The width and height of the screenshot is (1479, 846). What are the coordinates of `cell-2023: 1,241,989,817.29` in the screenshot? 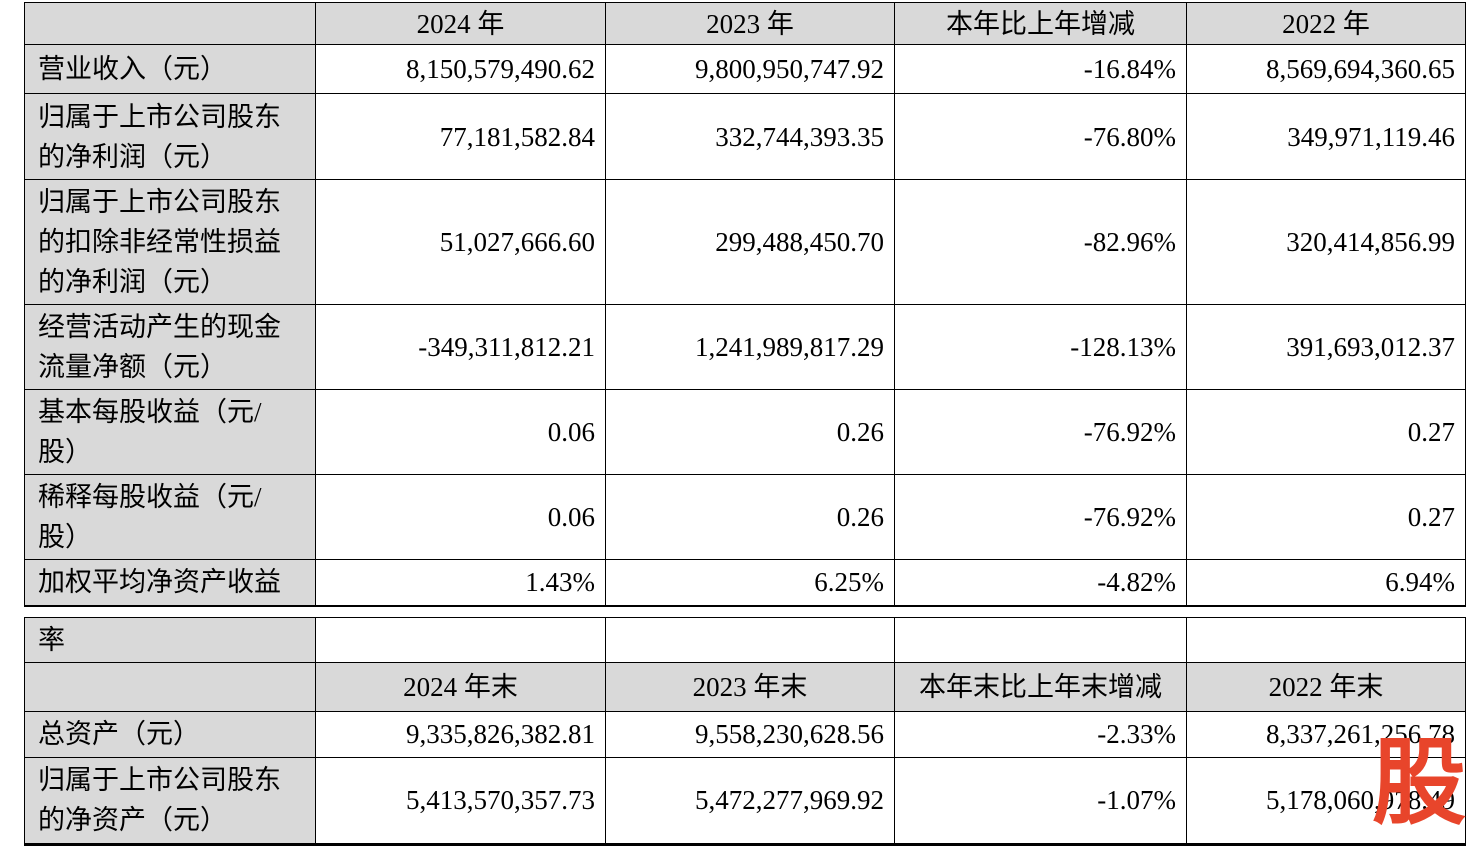 It's located at (750, 347).